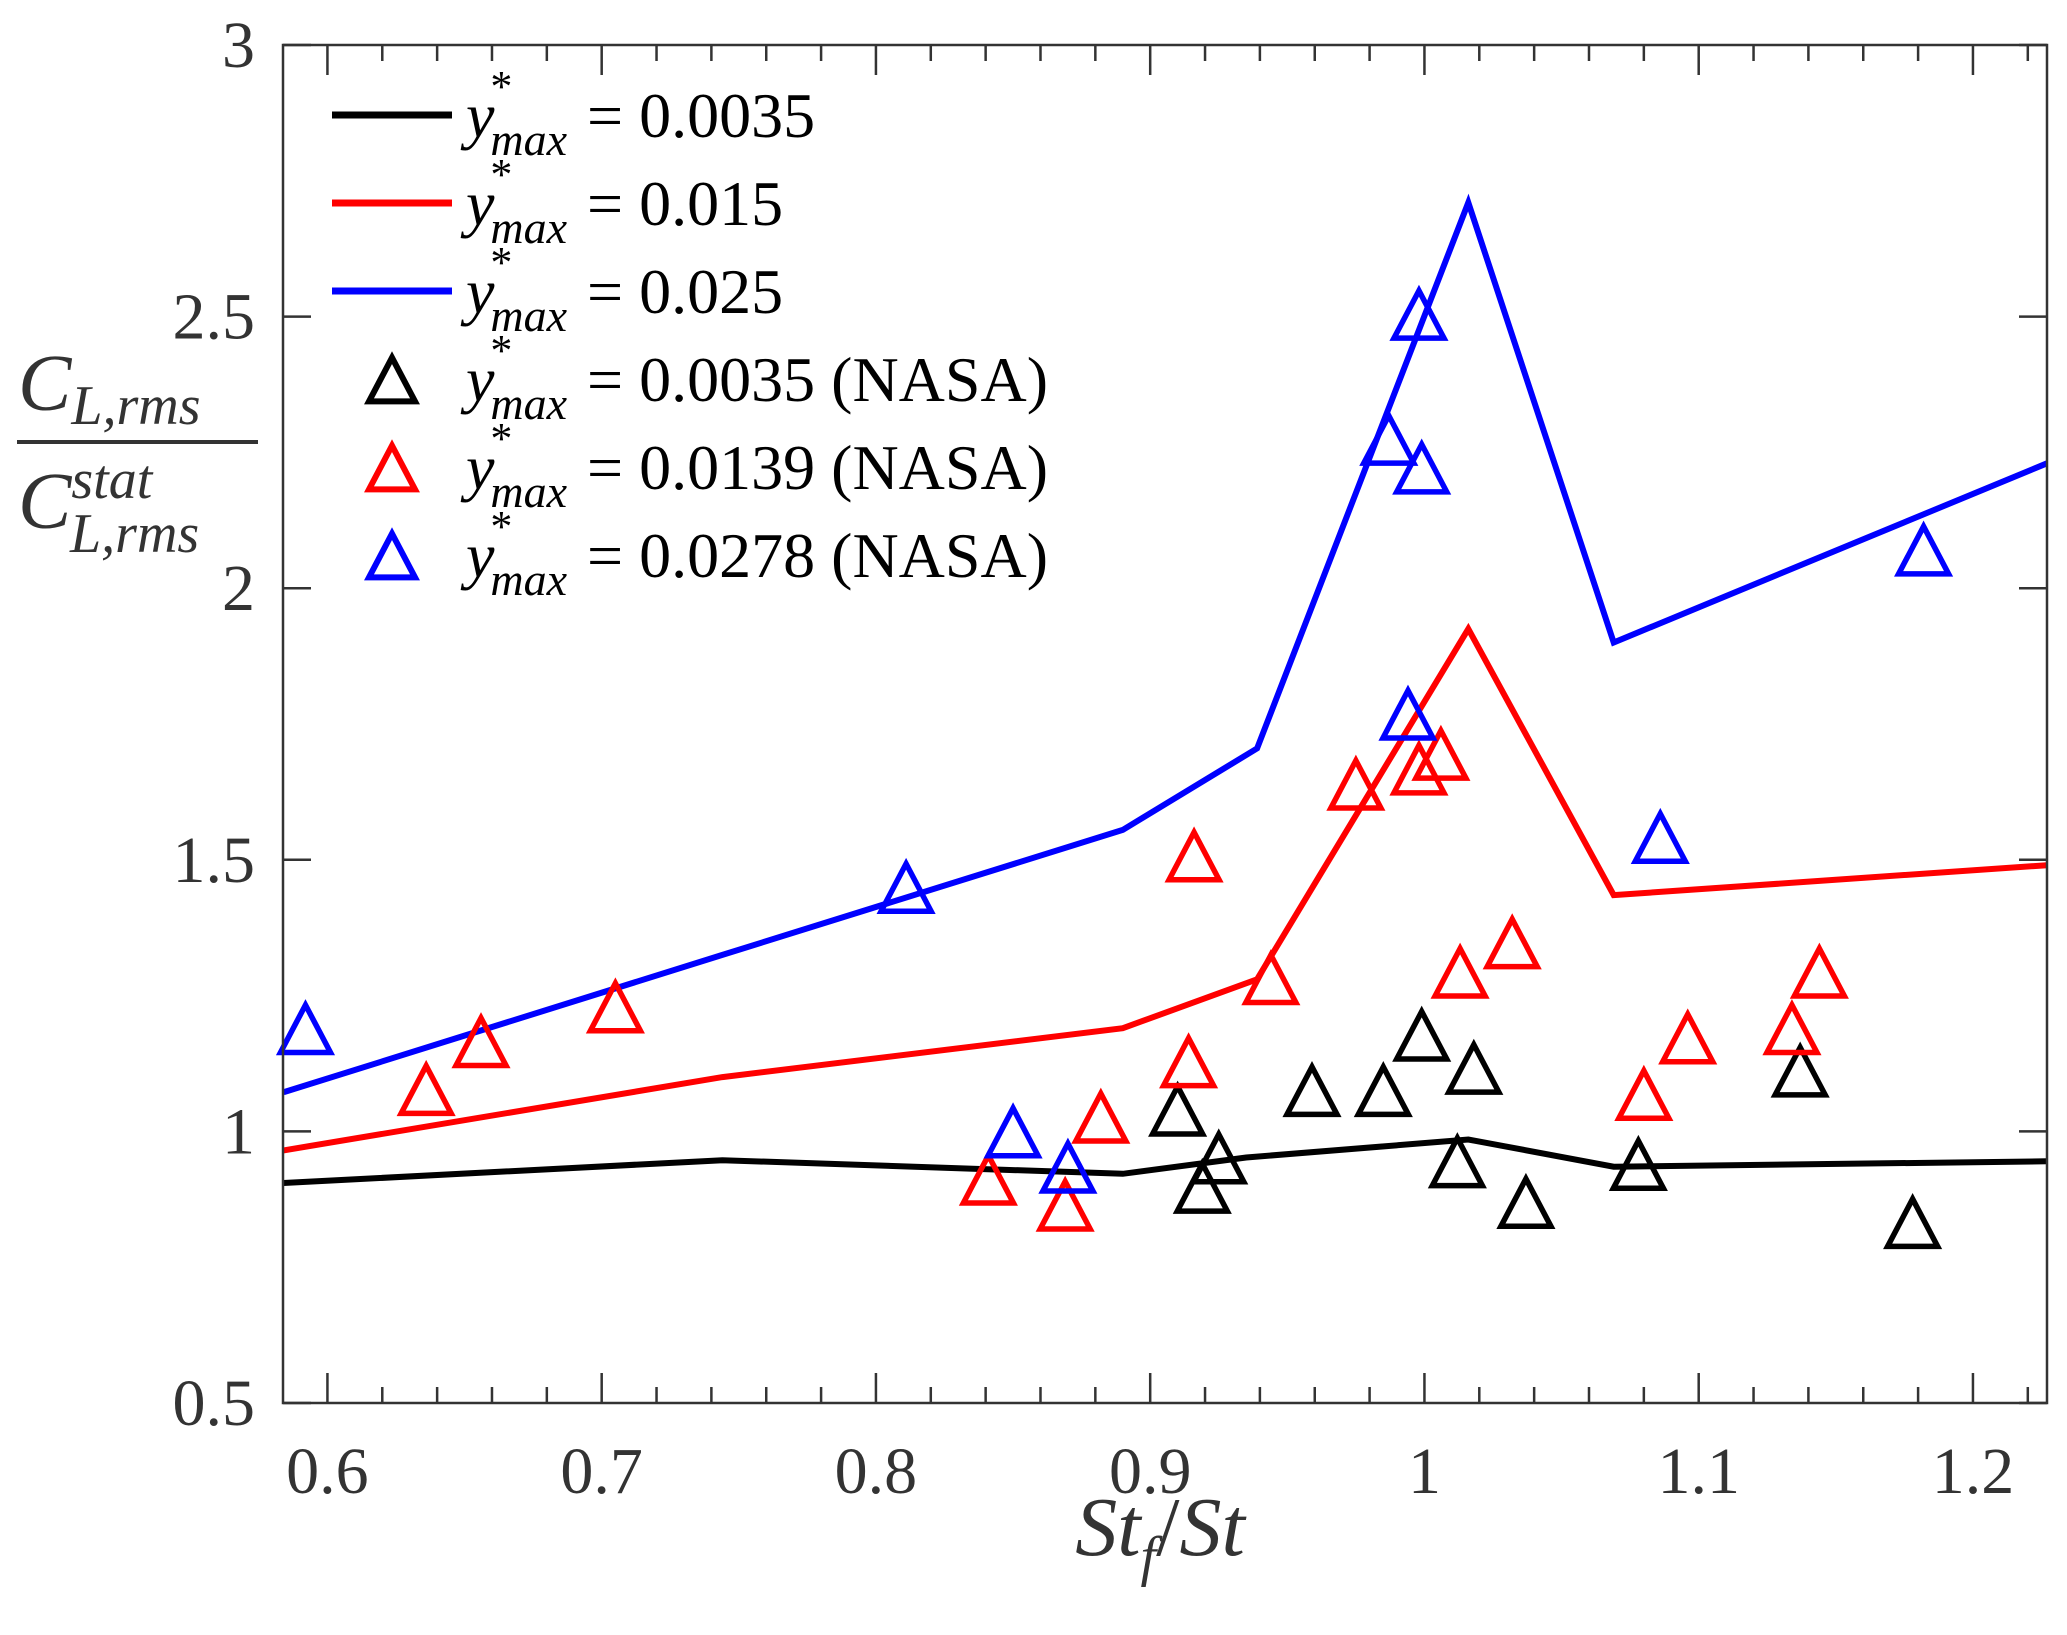 The width and height of the screenshot is (2067, 1635). Describe the element at coordinates (109, 388) in the screenshot. I see `y-axis-label-numerator: CL,rms` at that location.